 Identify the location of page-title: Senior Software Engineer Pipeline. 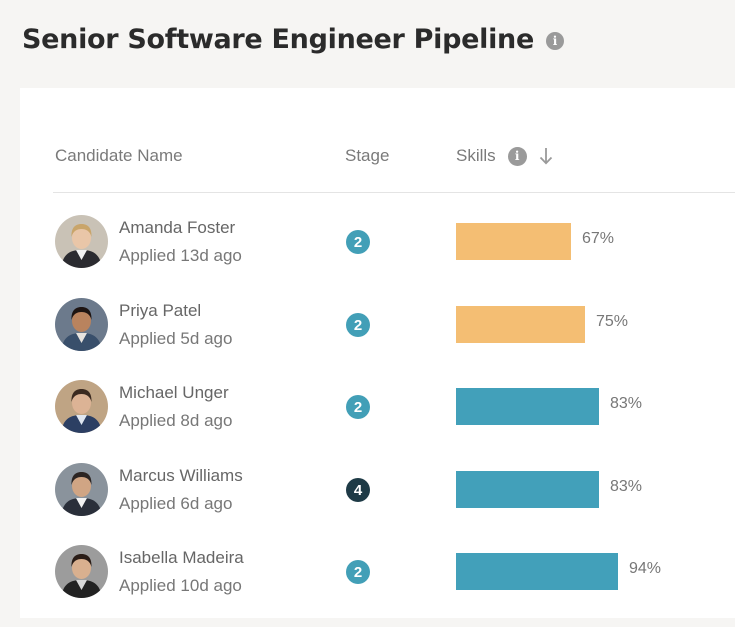
(278, 39).